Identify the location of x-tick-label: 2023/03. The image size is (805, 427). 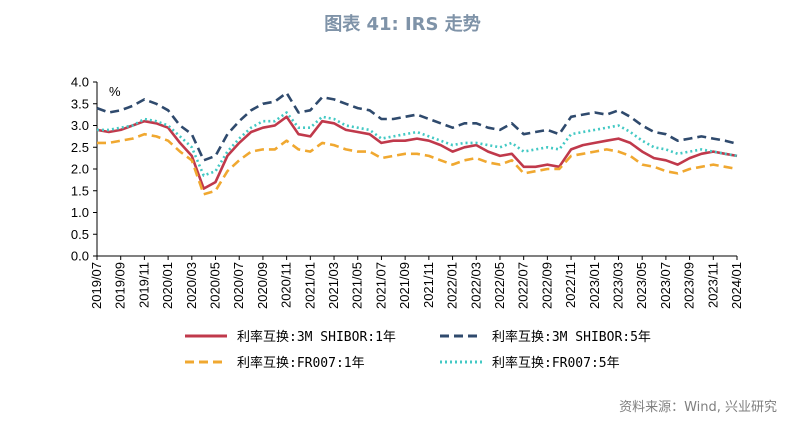
(617, 285).